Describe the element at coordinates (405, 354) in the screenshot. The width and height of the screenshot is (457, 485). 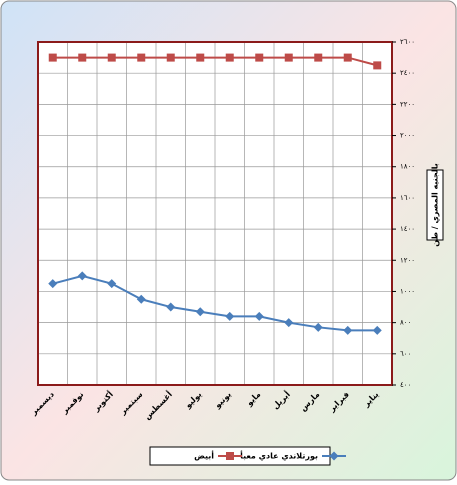
I see `y-tick-label: ٦٠٠` at that location.